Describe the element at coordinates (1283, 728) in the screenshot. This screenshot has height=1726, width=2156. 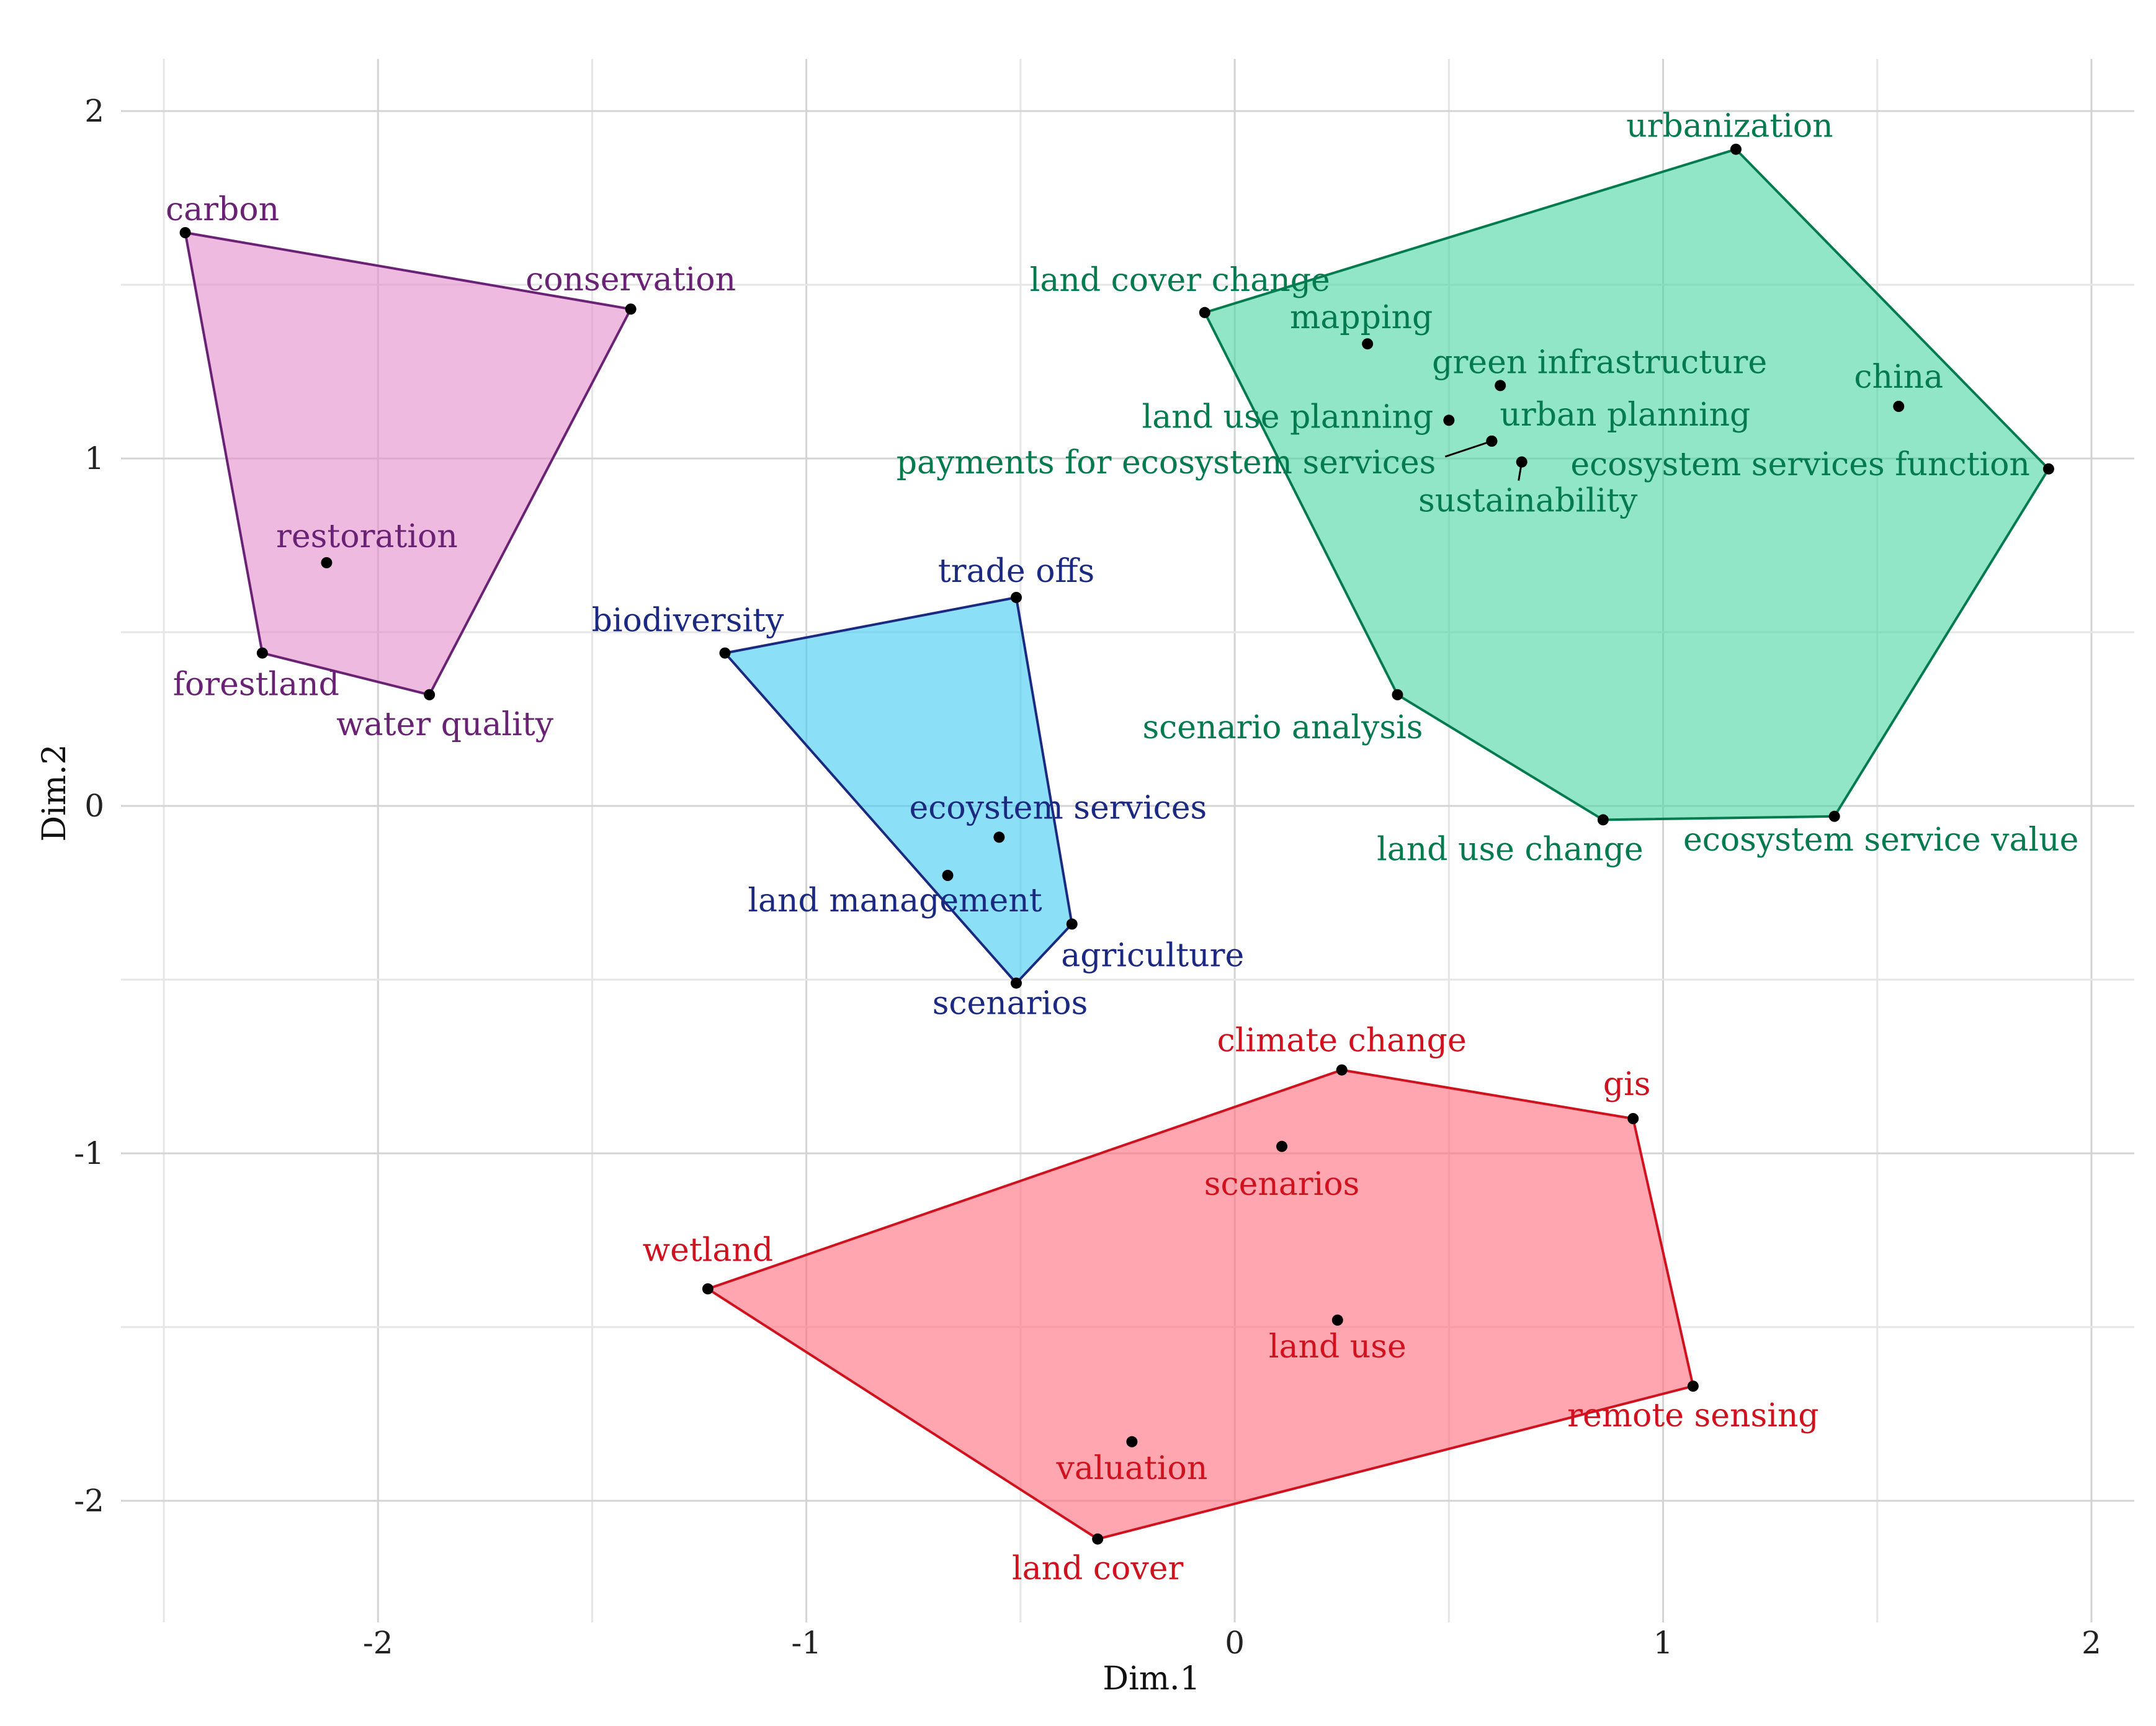
I see `label-scenario-analysis: scenario analysis` at that location.